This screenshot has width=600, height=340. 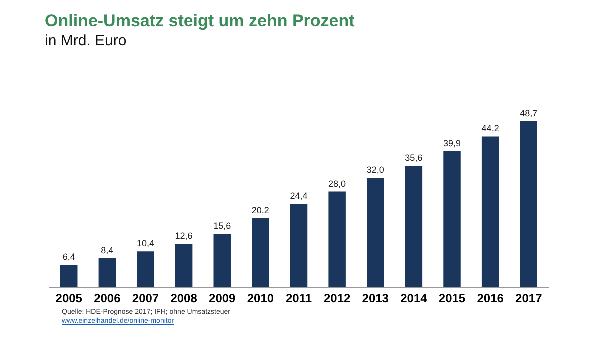 What do you see at coordinates (299, 196) in the screenshot?
I see `data-label: 24,4` at bounding box center [299, 196].